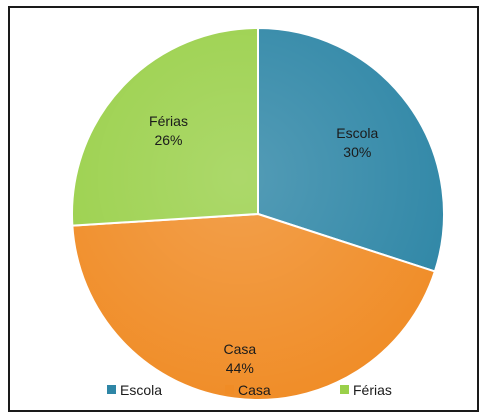 The height and width of the screenshot is (420, 491). What do you see at coordinates (357, 133) in the screenshot?
I see `data-label-escola-name: Escola` at bounding box center [357, 133].